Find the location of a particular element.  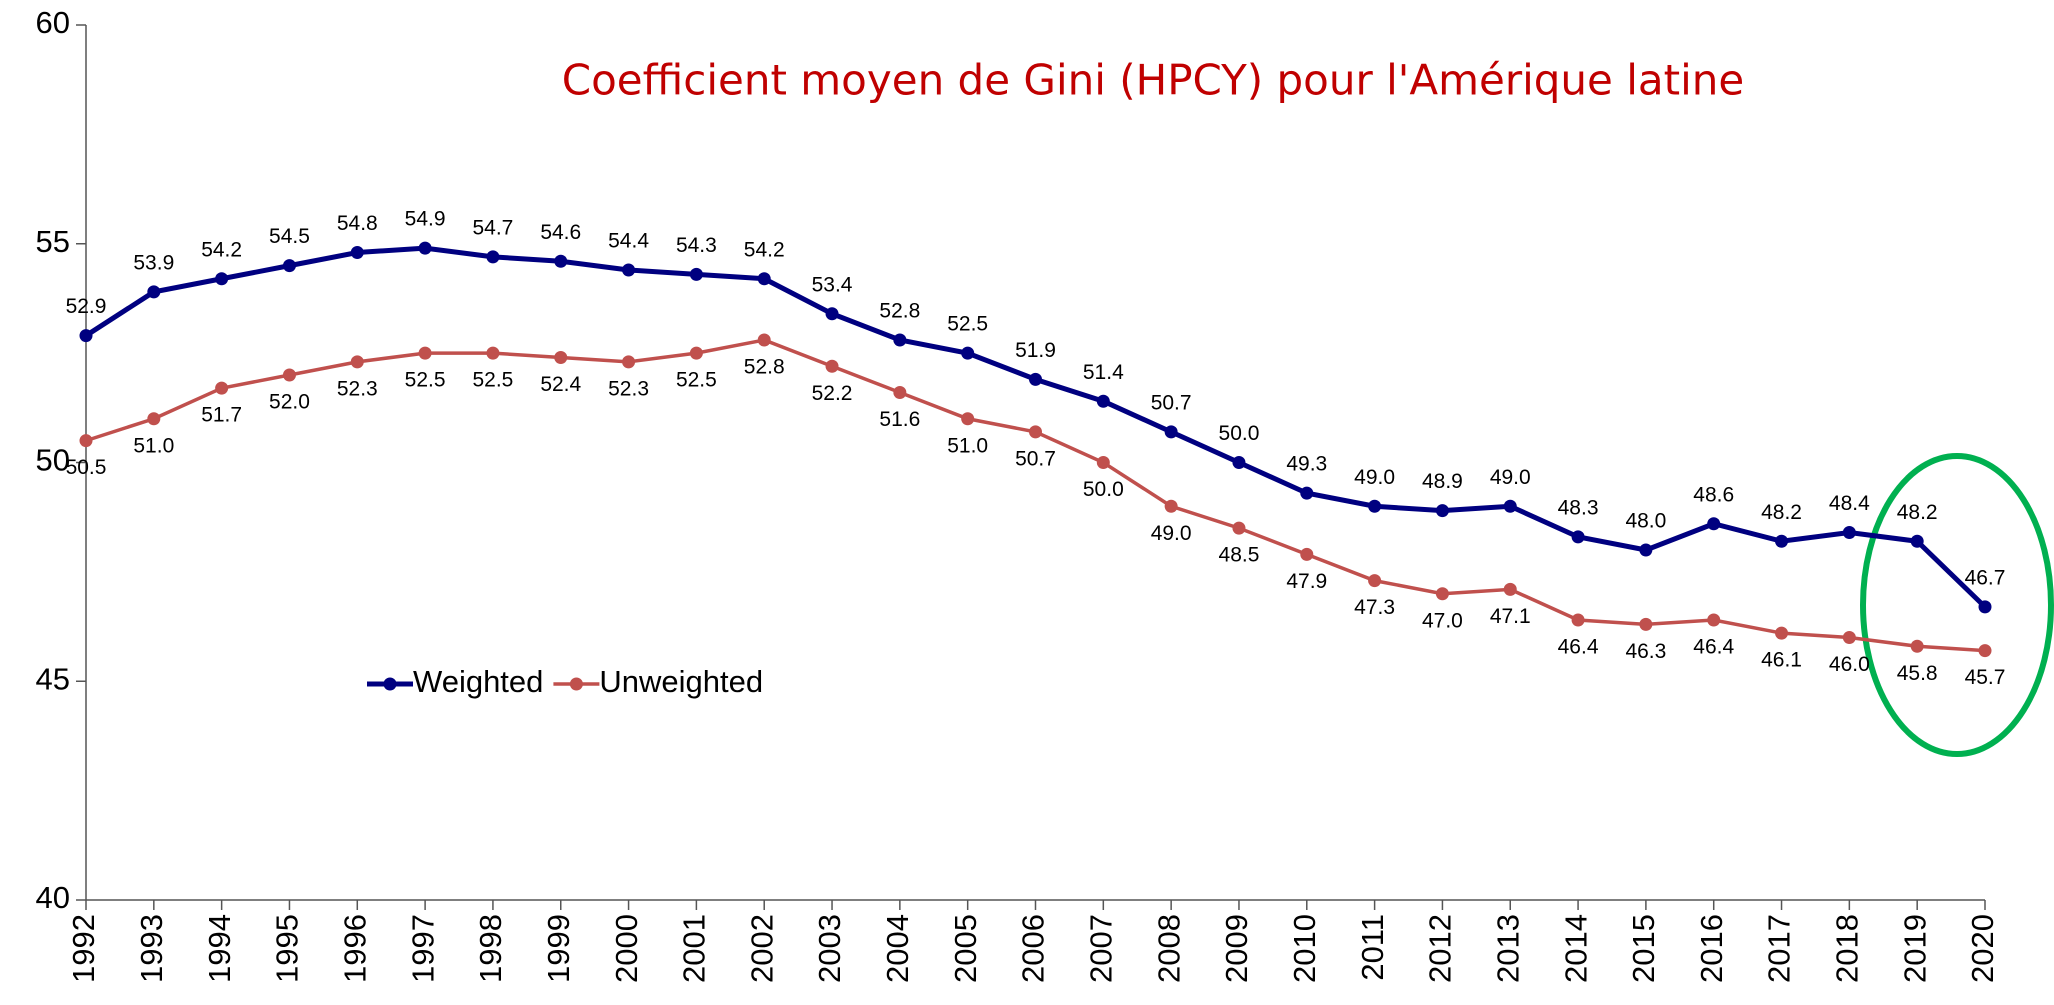

x-tick-label: 2004 is located at coordinates (897, 948).